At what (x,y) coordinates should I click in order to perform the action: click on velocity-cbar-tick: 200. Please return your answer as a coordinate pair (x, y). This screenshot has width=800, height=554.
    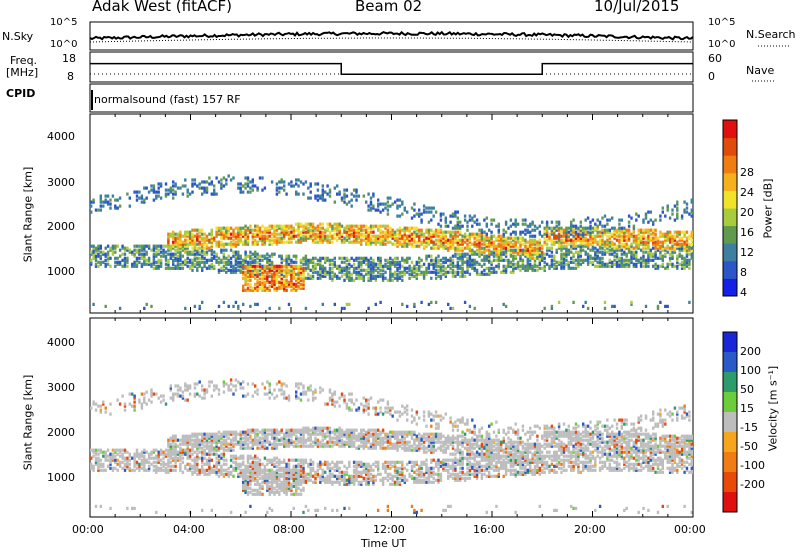
    Looking at the image, I should click on (750, 351).